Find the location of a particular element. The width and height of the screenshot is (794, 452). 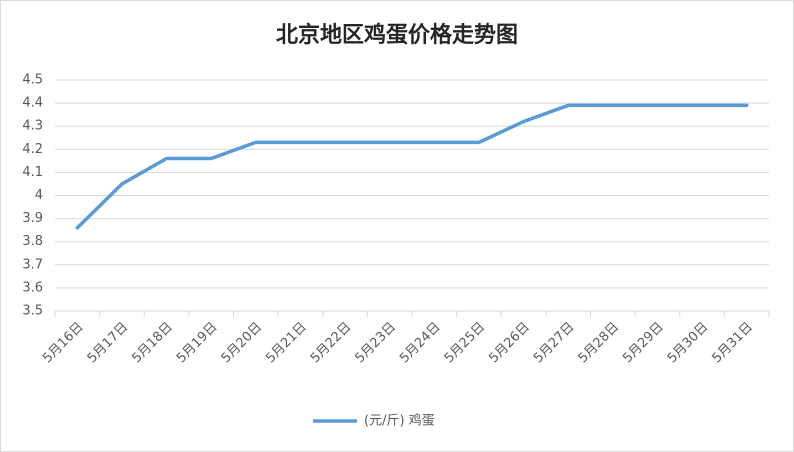

chart-title: 北京地区鸡蛋价格走势图 is located at coordinates (397, 35).